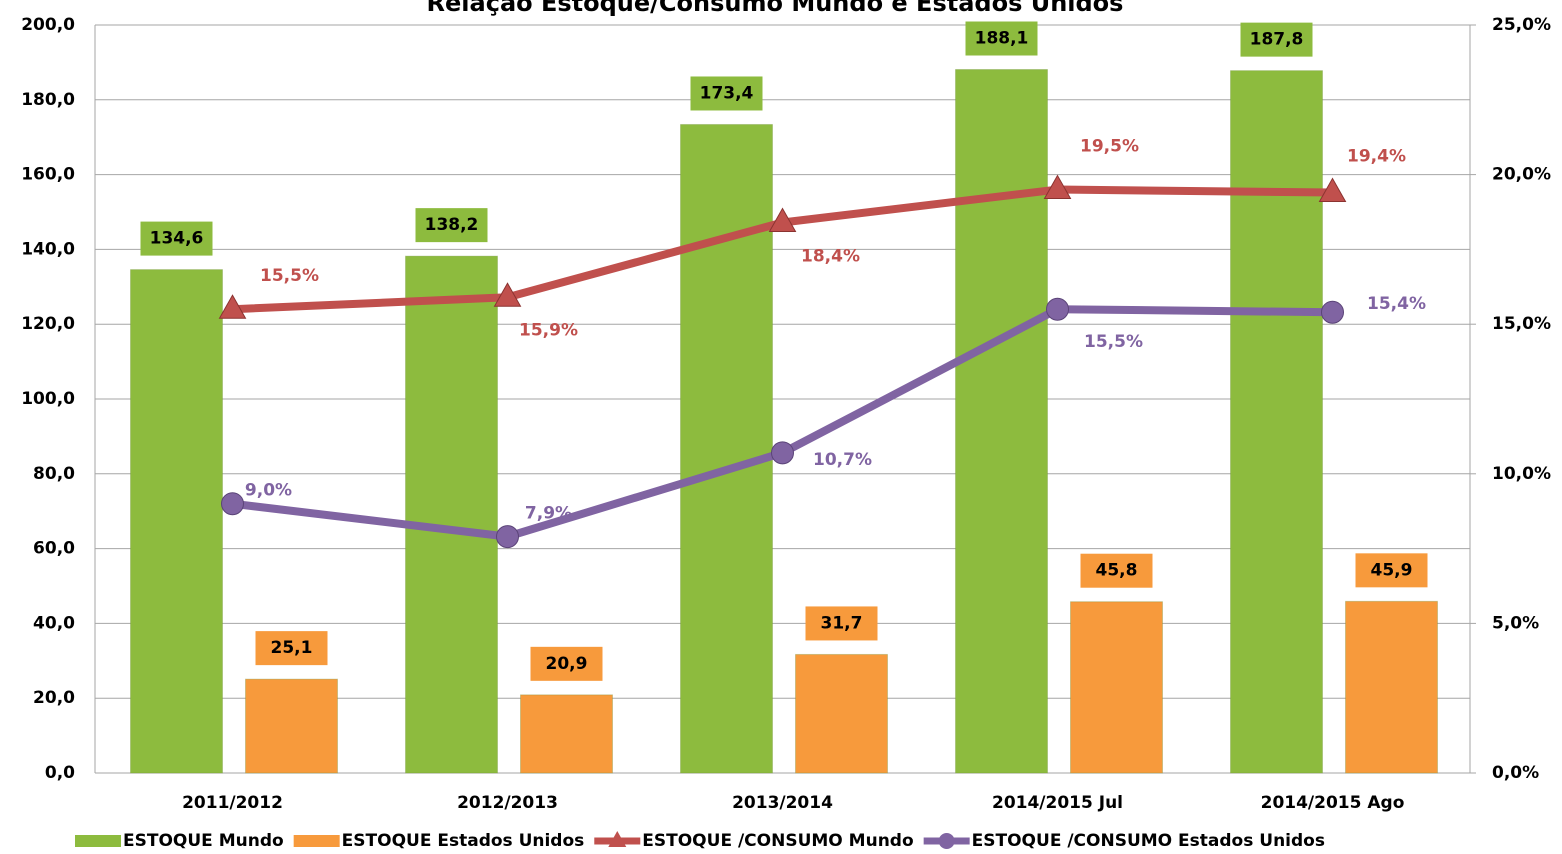 The height and width of the screenshot is (854, 1562). What do you see at coordinates (1333, 803) in the screenshot?
I see `x-tick-label: 2014/2015 Ago` at bounding box center [1333, 803].